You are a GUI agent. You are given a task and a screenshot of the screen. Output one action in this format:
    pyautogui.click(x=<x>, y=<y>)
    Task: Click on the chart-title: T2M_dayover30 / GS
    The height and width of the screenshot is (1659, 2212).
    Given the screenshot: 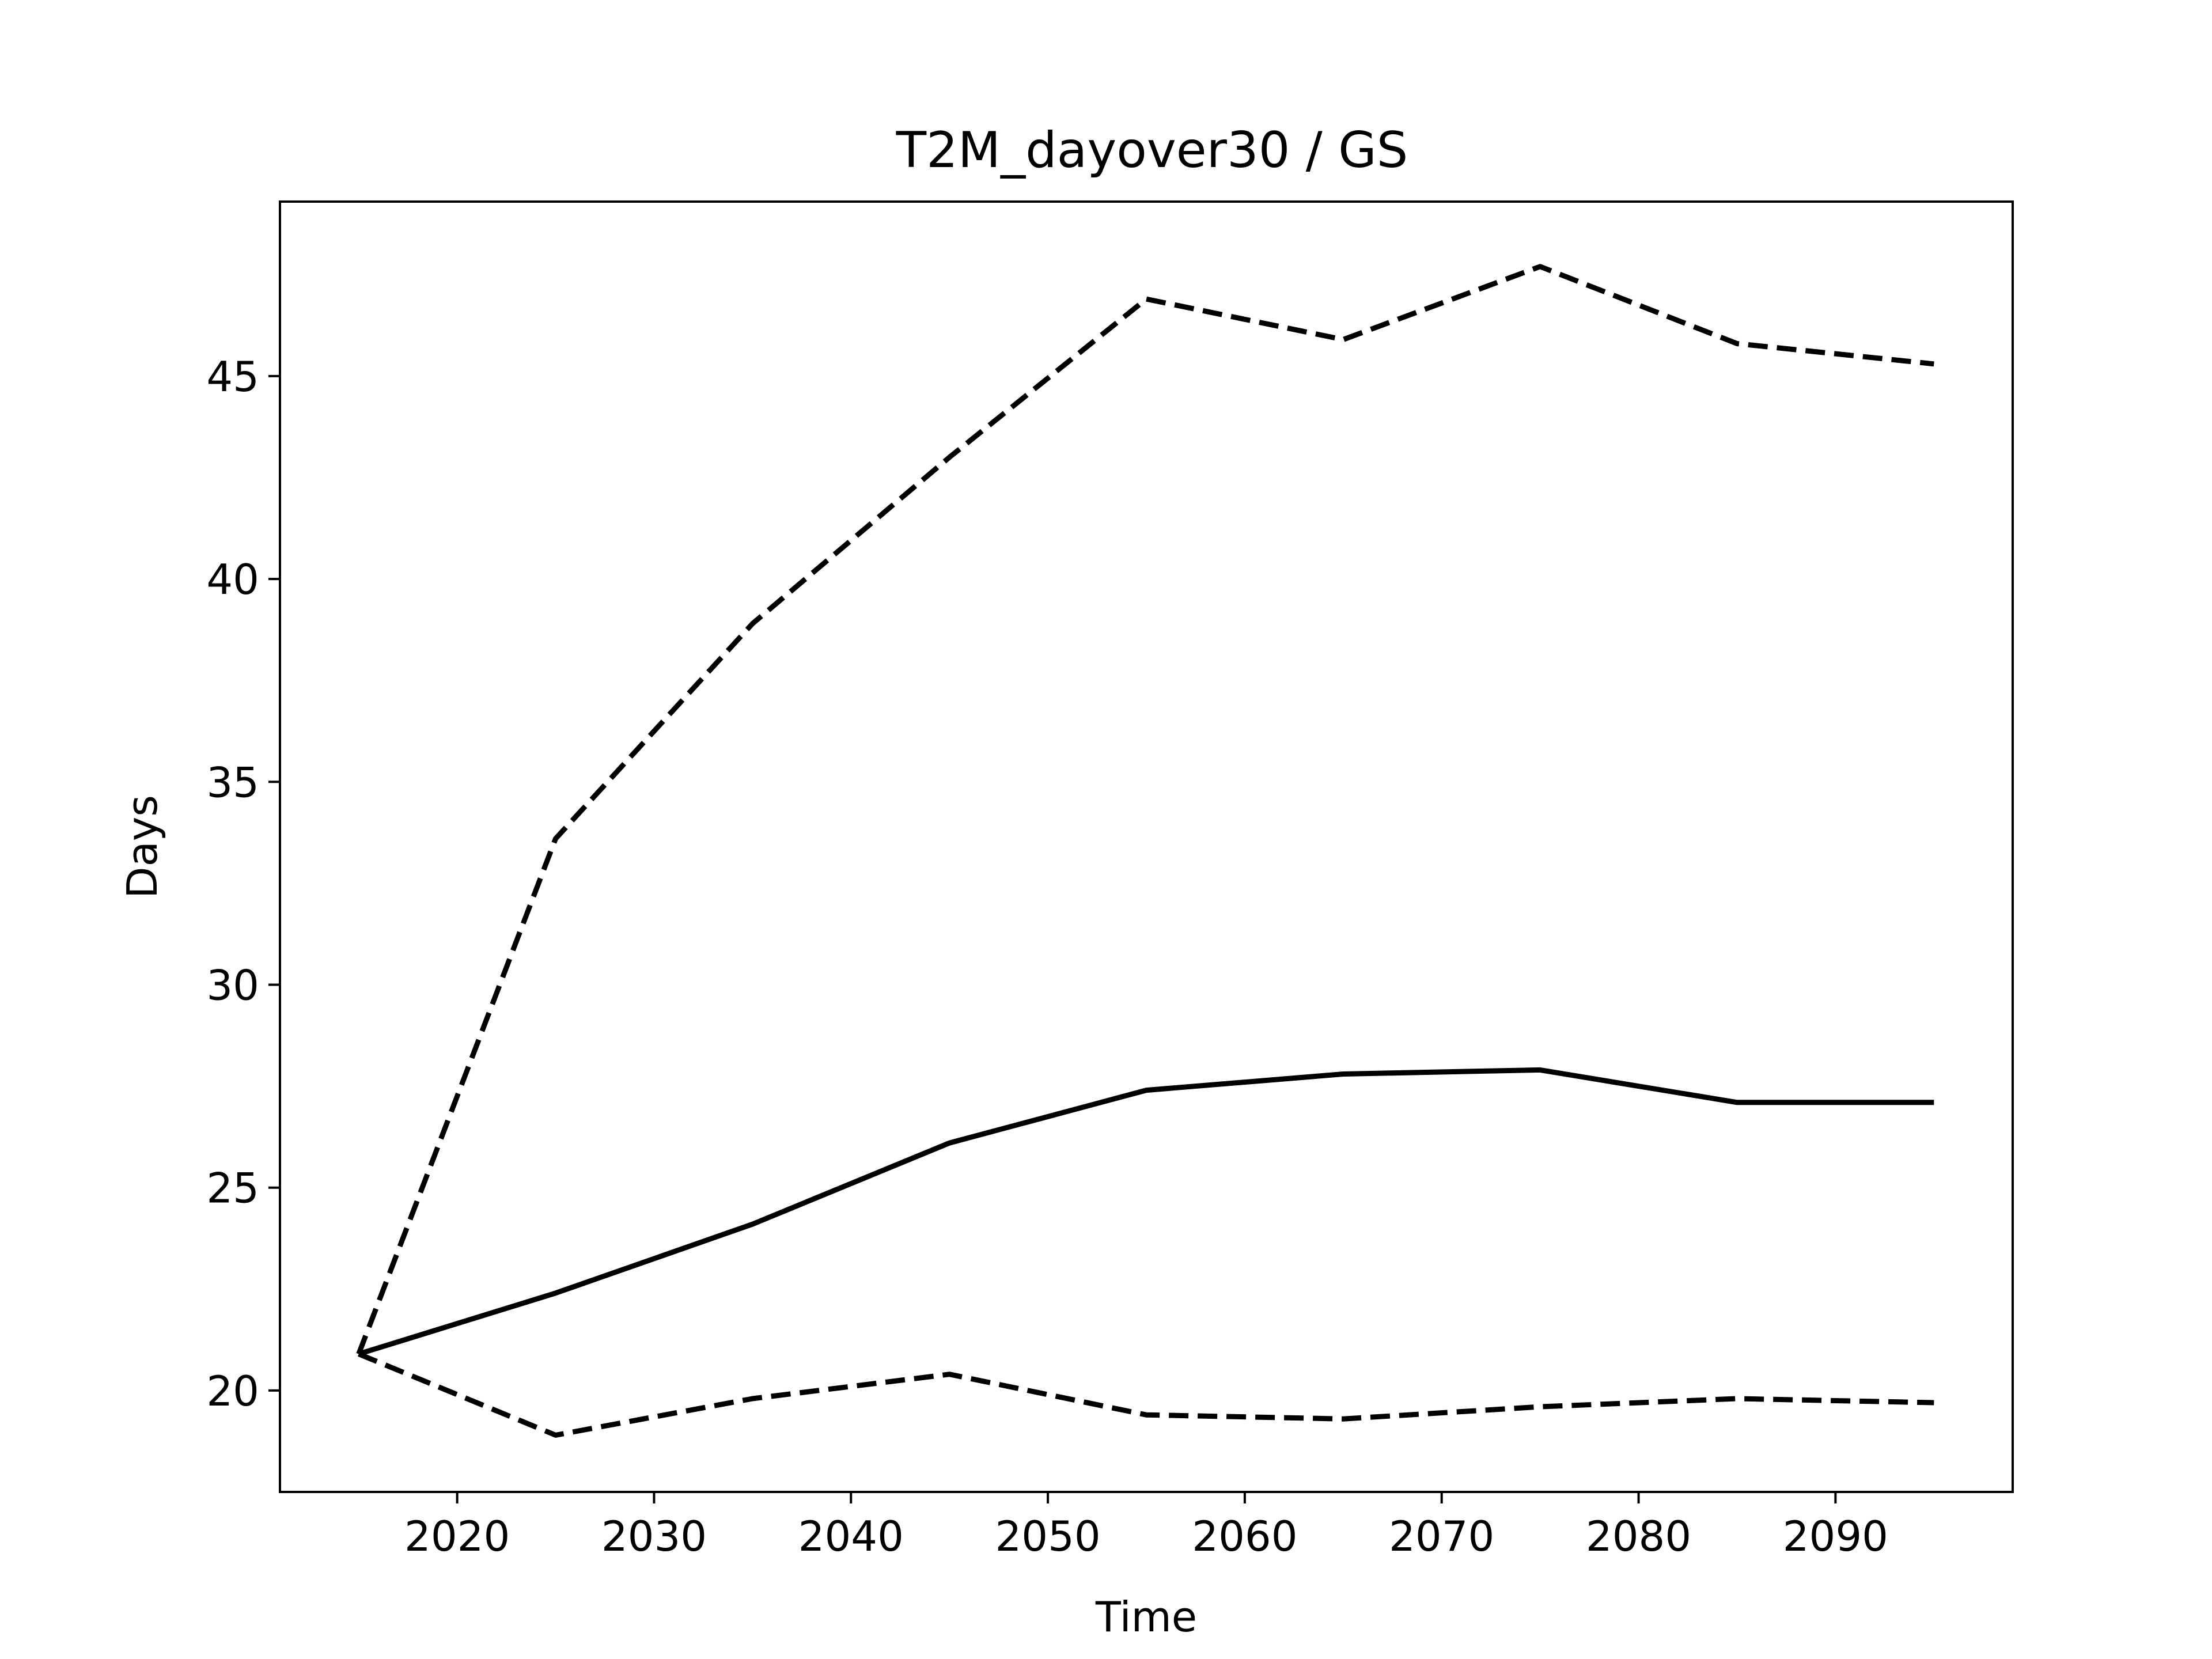 What is the action you would take?
    pyautogui.click(x=1152, y=150)
    